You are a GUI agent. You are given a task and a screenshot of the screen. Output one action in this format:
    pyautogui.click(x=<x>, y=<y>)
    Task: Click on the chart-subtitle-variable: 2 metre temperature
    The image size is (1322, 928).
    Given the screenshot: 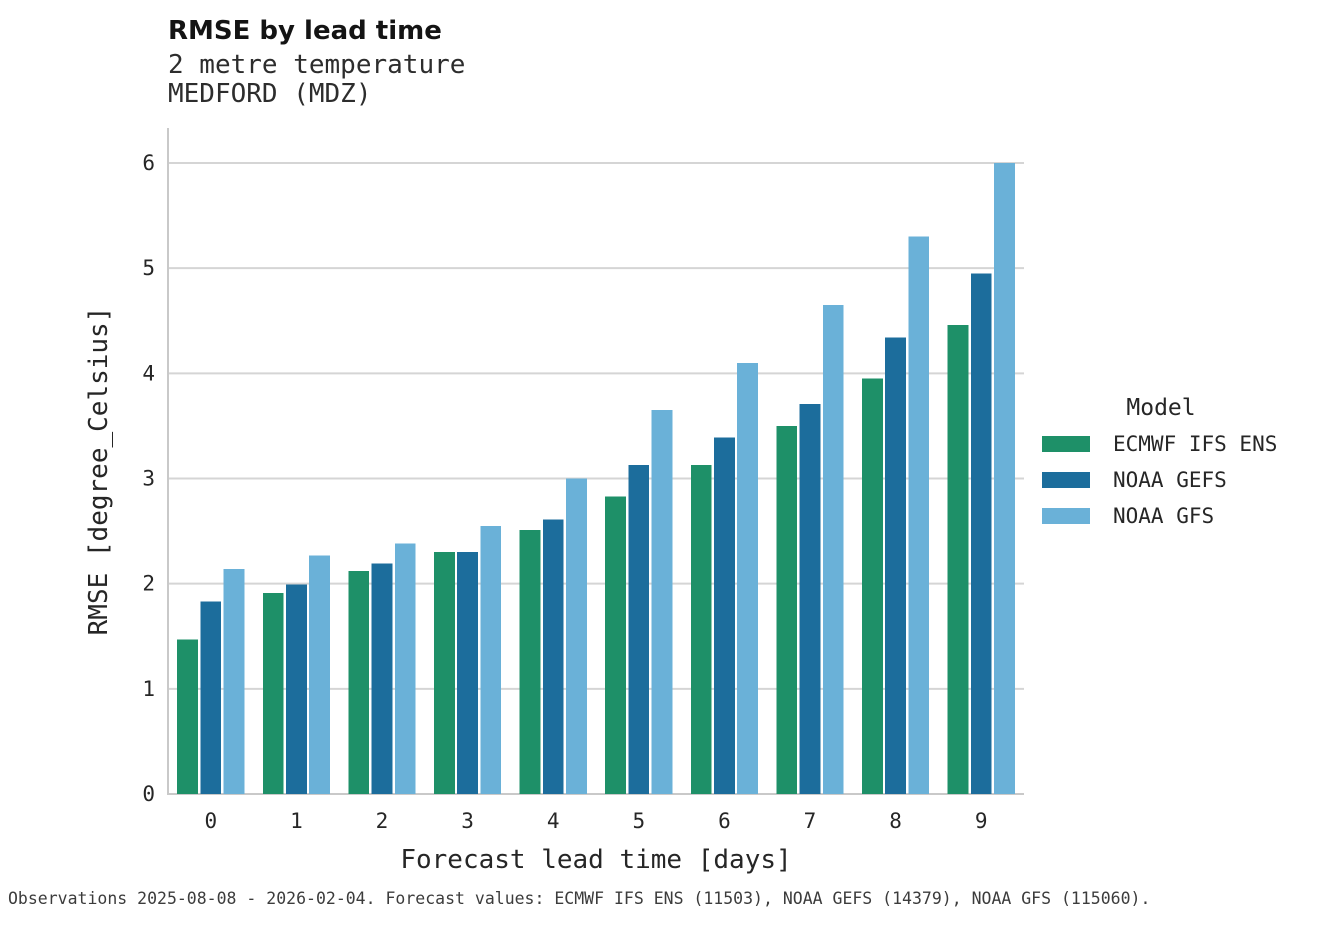 What is the action you would take?
    pyautogui.click(x=317, y=65)
    